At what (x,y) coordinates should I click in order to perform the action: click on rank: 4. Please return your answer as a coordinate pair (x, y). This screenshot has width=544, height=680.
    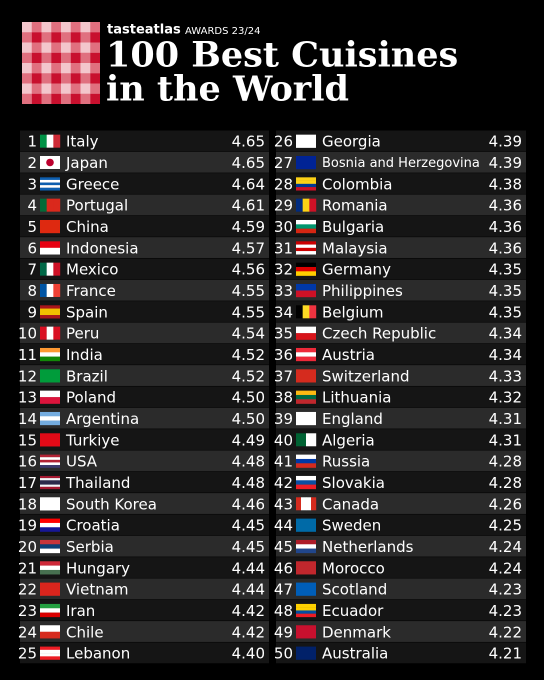
    Looking at the image, I should click on (32, 206).